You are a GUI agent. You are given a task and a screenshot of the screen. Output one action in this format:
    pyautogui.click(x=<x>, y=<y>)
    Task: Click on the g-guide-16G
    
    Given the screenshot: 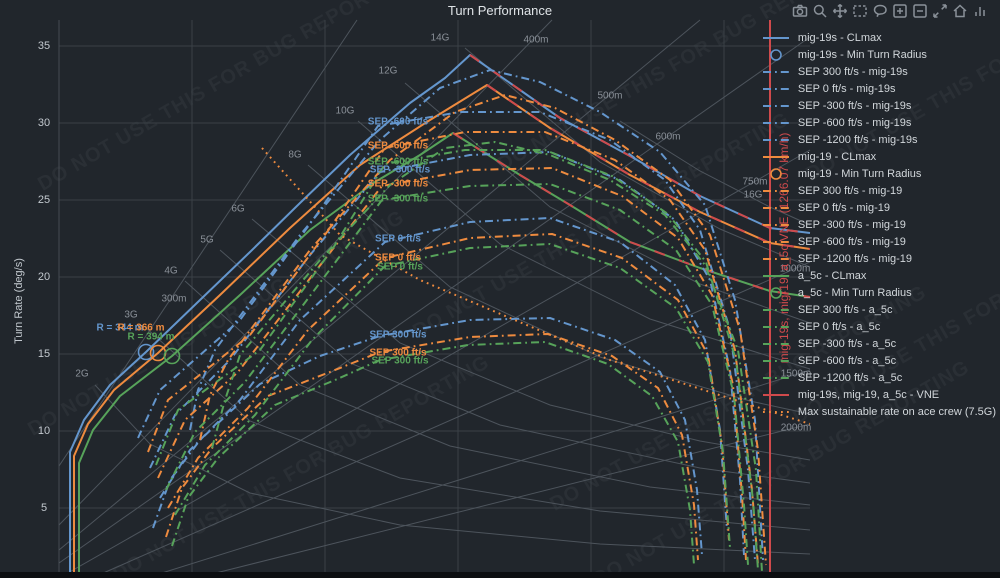 What is the action you would take?
    pyautogui.click(x=715, y=173)
    